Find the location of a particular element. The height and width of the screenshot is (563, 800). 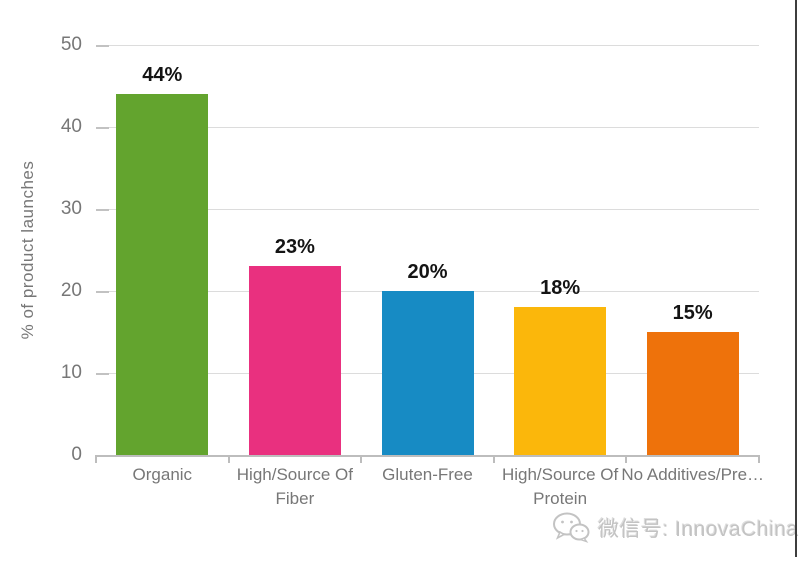

y-tick-label-10: 10 is located at coordinates (71, 372).